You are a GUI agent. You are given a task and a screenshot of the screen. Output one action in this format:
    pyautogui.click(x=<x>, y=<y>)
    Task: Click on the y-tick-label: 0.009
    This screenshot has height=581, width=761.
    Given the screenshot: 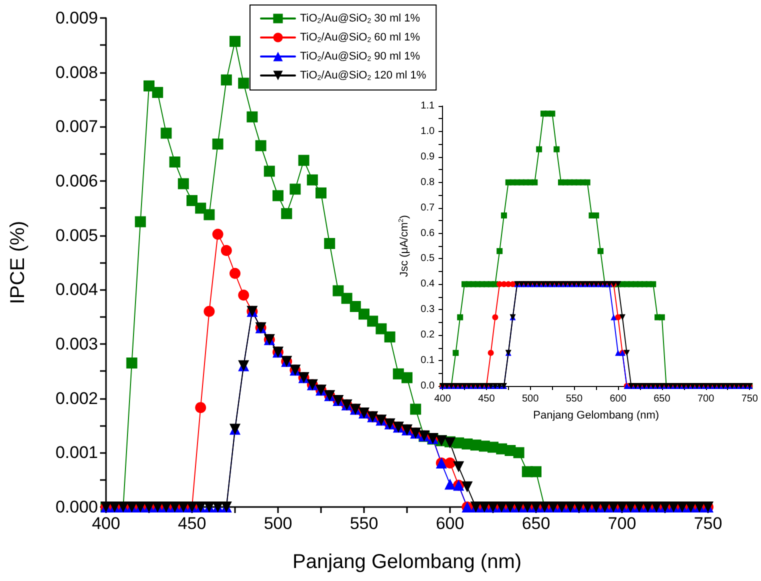 What is the action you would take?
    pyautogui.click(x=76, y=18)
    